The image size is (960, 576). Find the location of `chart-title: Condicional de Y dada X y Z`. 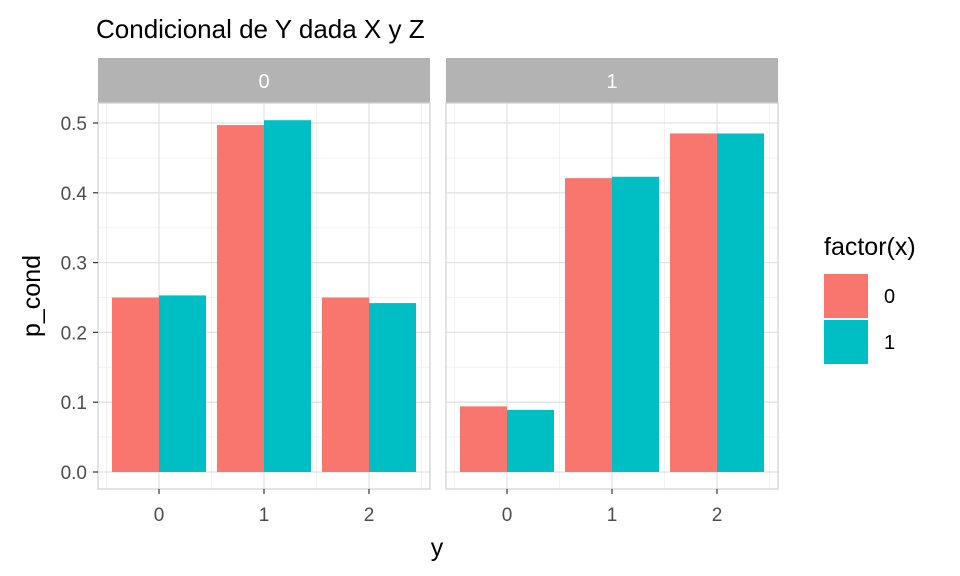

chart-title: Condicional de Y dada X y Z is located at coordinates (260, 29).